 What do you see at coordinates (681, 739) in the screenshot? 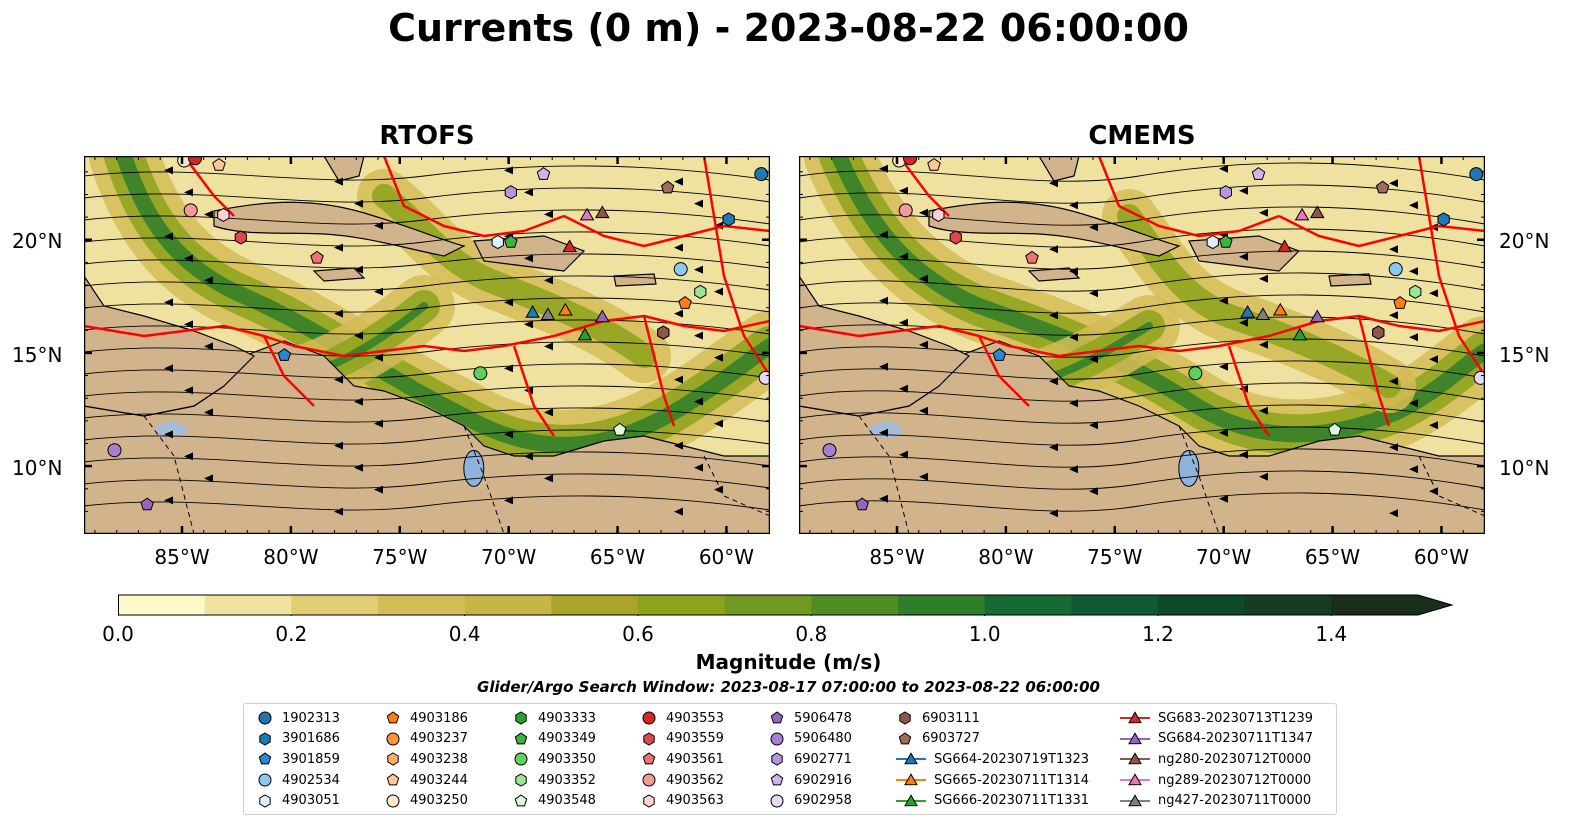
I see `legend-entry: 4903559` at bounding box center [681, 739].